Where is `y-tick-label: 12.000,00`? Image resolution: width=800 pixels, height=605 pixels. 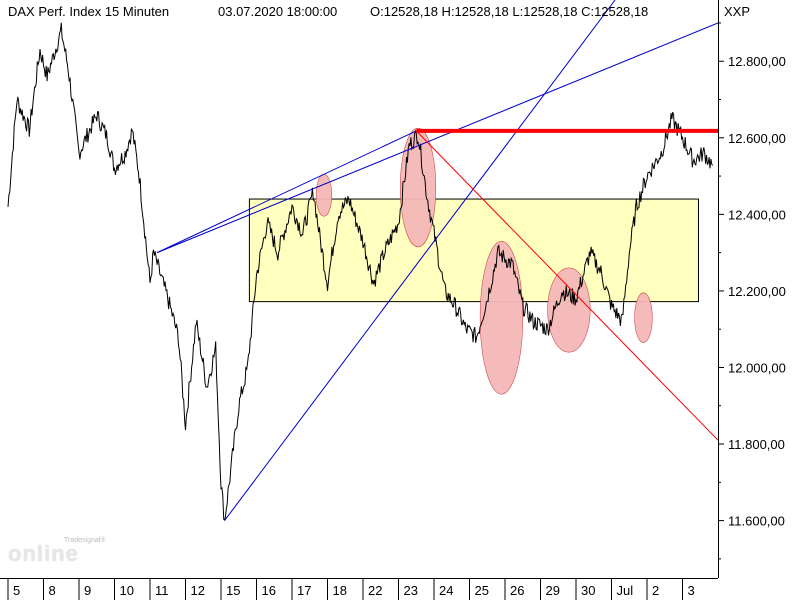
y-tick-label: 12.000,00 is located at coordinates (757, 367).